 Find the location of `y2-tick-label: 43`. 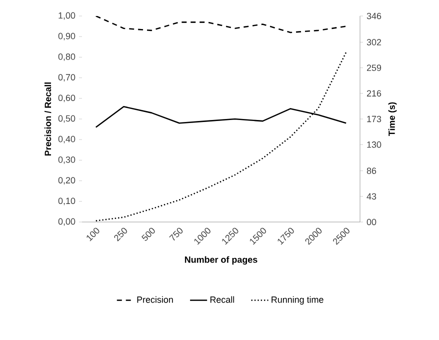

y2-tick-label: 43 is located at coordinates (371, 196).